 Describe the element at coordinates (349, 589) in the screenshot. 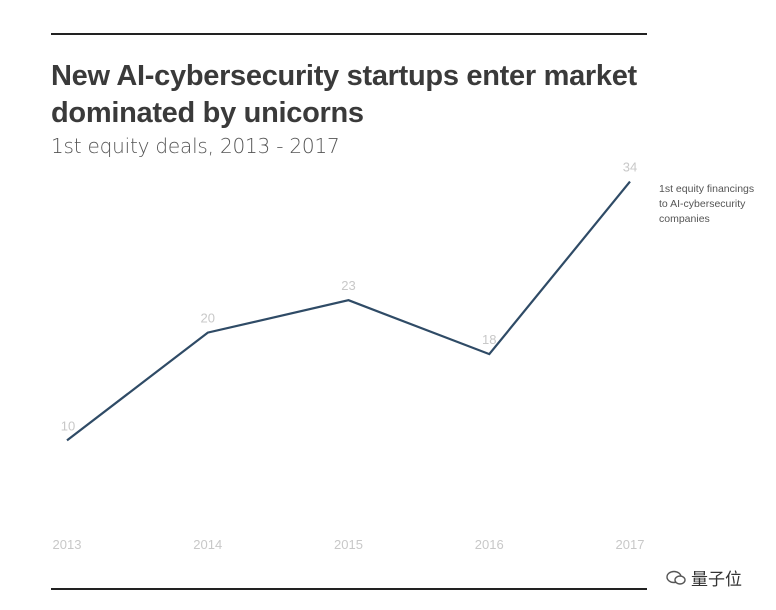

I see `bottom-rule` at that location.